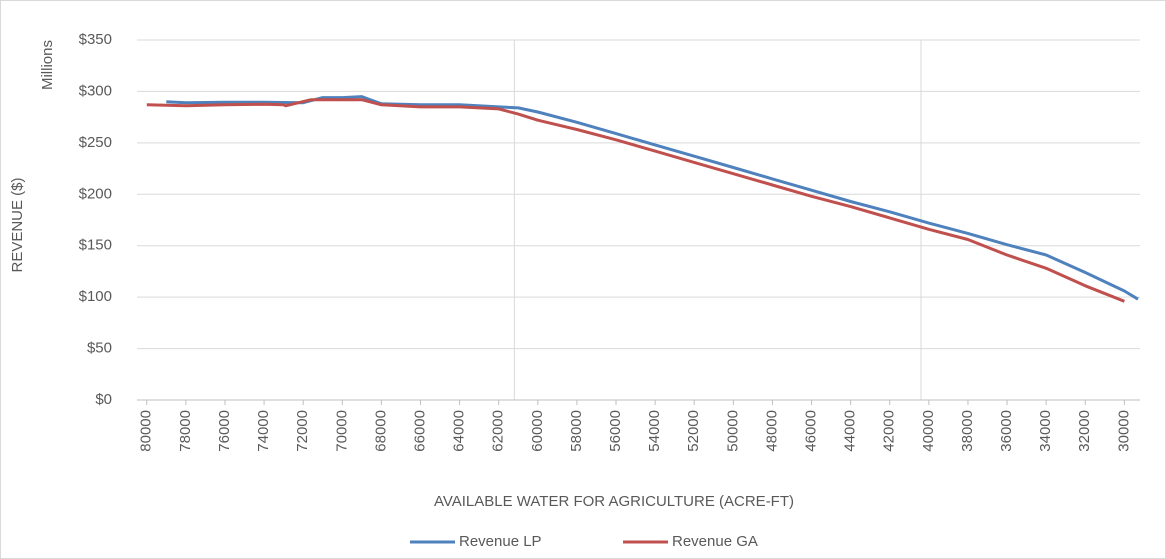  Describe the element at coordinates (693, 431) in the screenshot. I see `x-tick-label: 52000` at that location.